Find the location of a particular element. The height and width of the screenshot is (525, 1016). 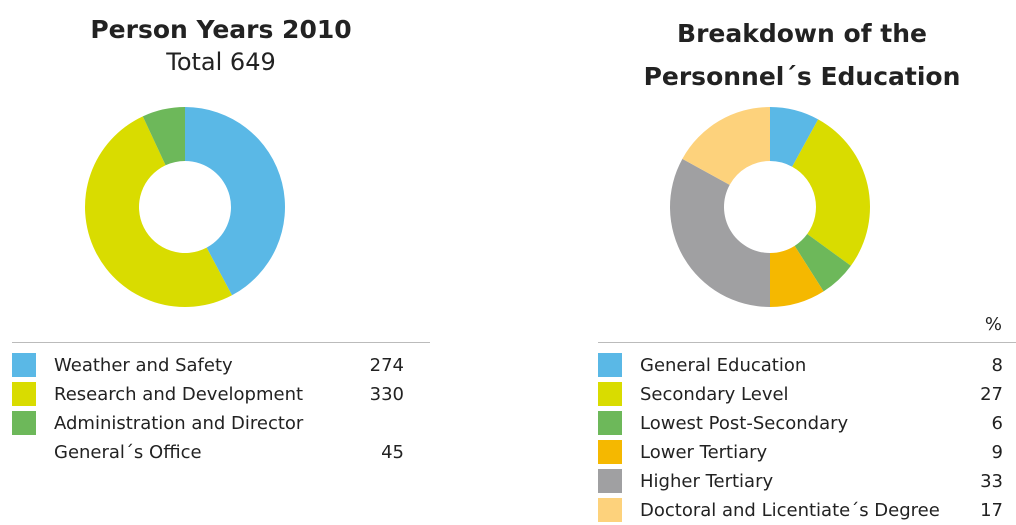

legend-value: 27 is located at coordinates (991, 394).